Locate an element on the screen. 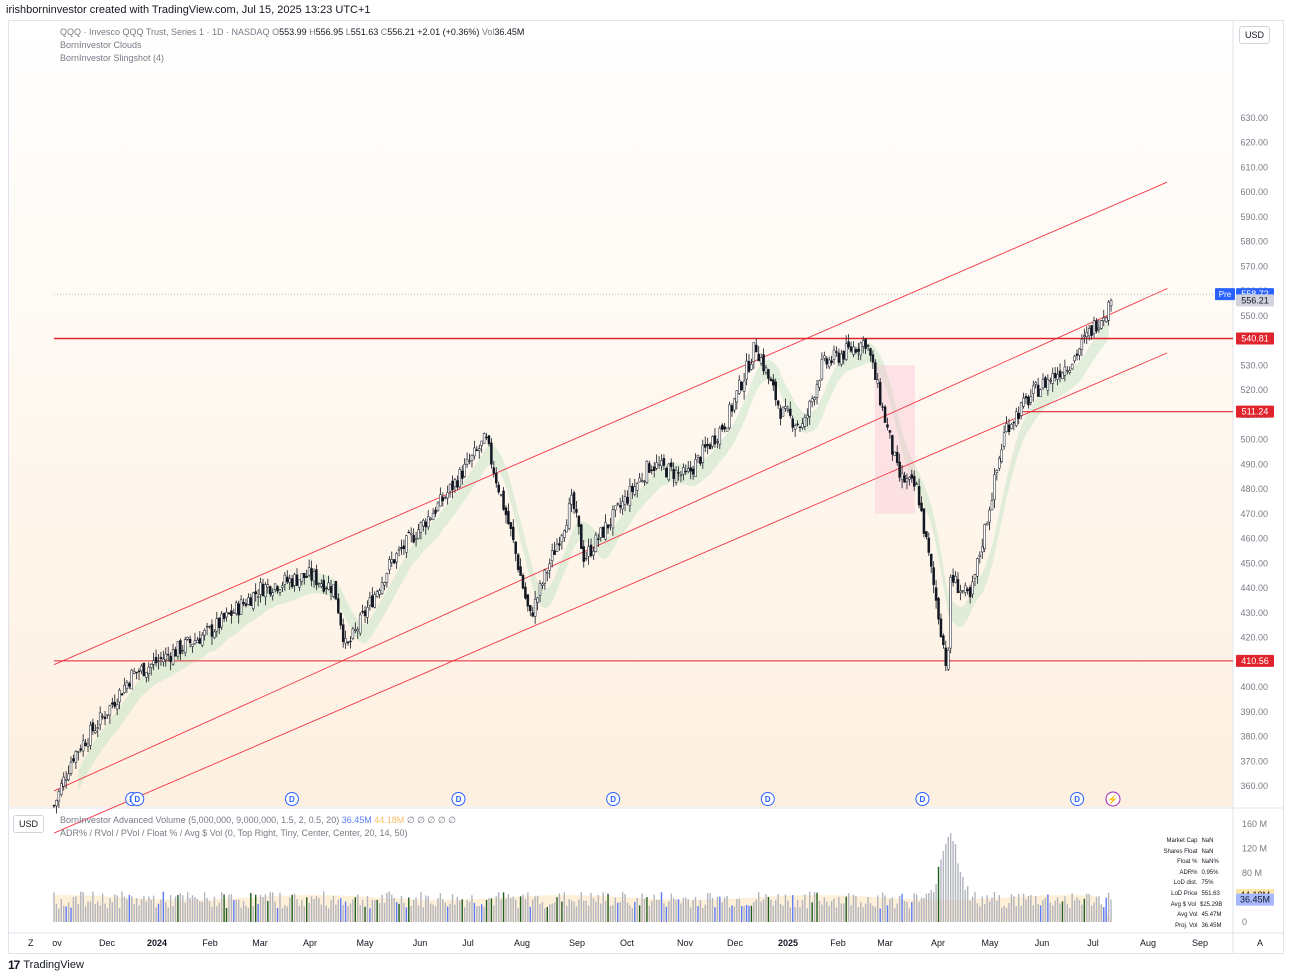  time-tick-label: Jul is located at coordinates (1093, 943).